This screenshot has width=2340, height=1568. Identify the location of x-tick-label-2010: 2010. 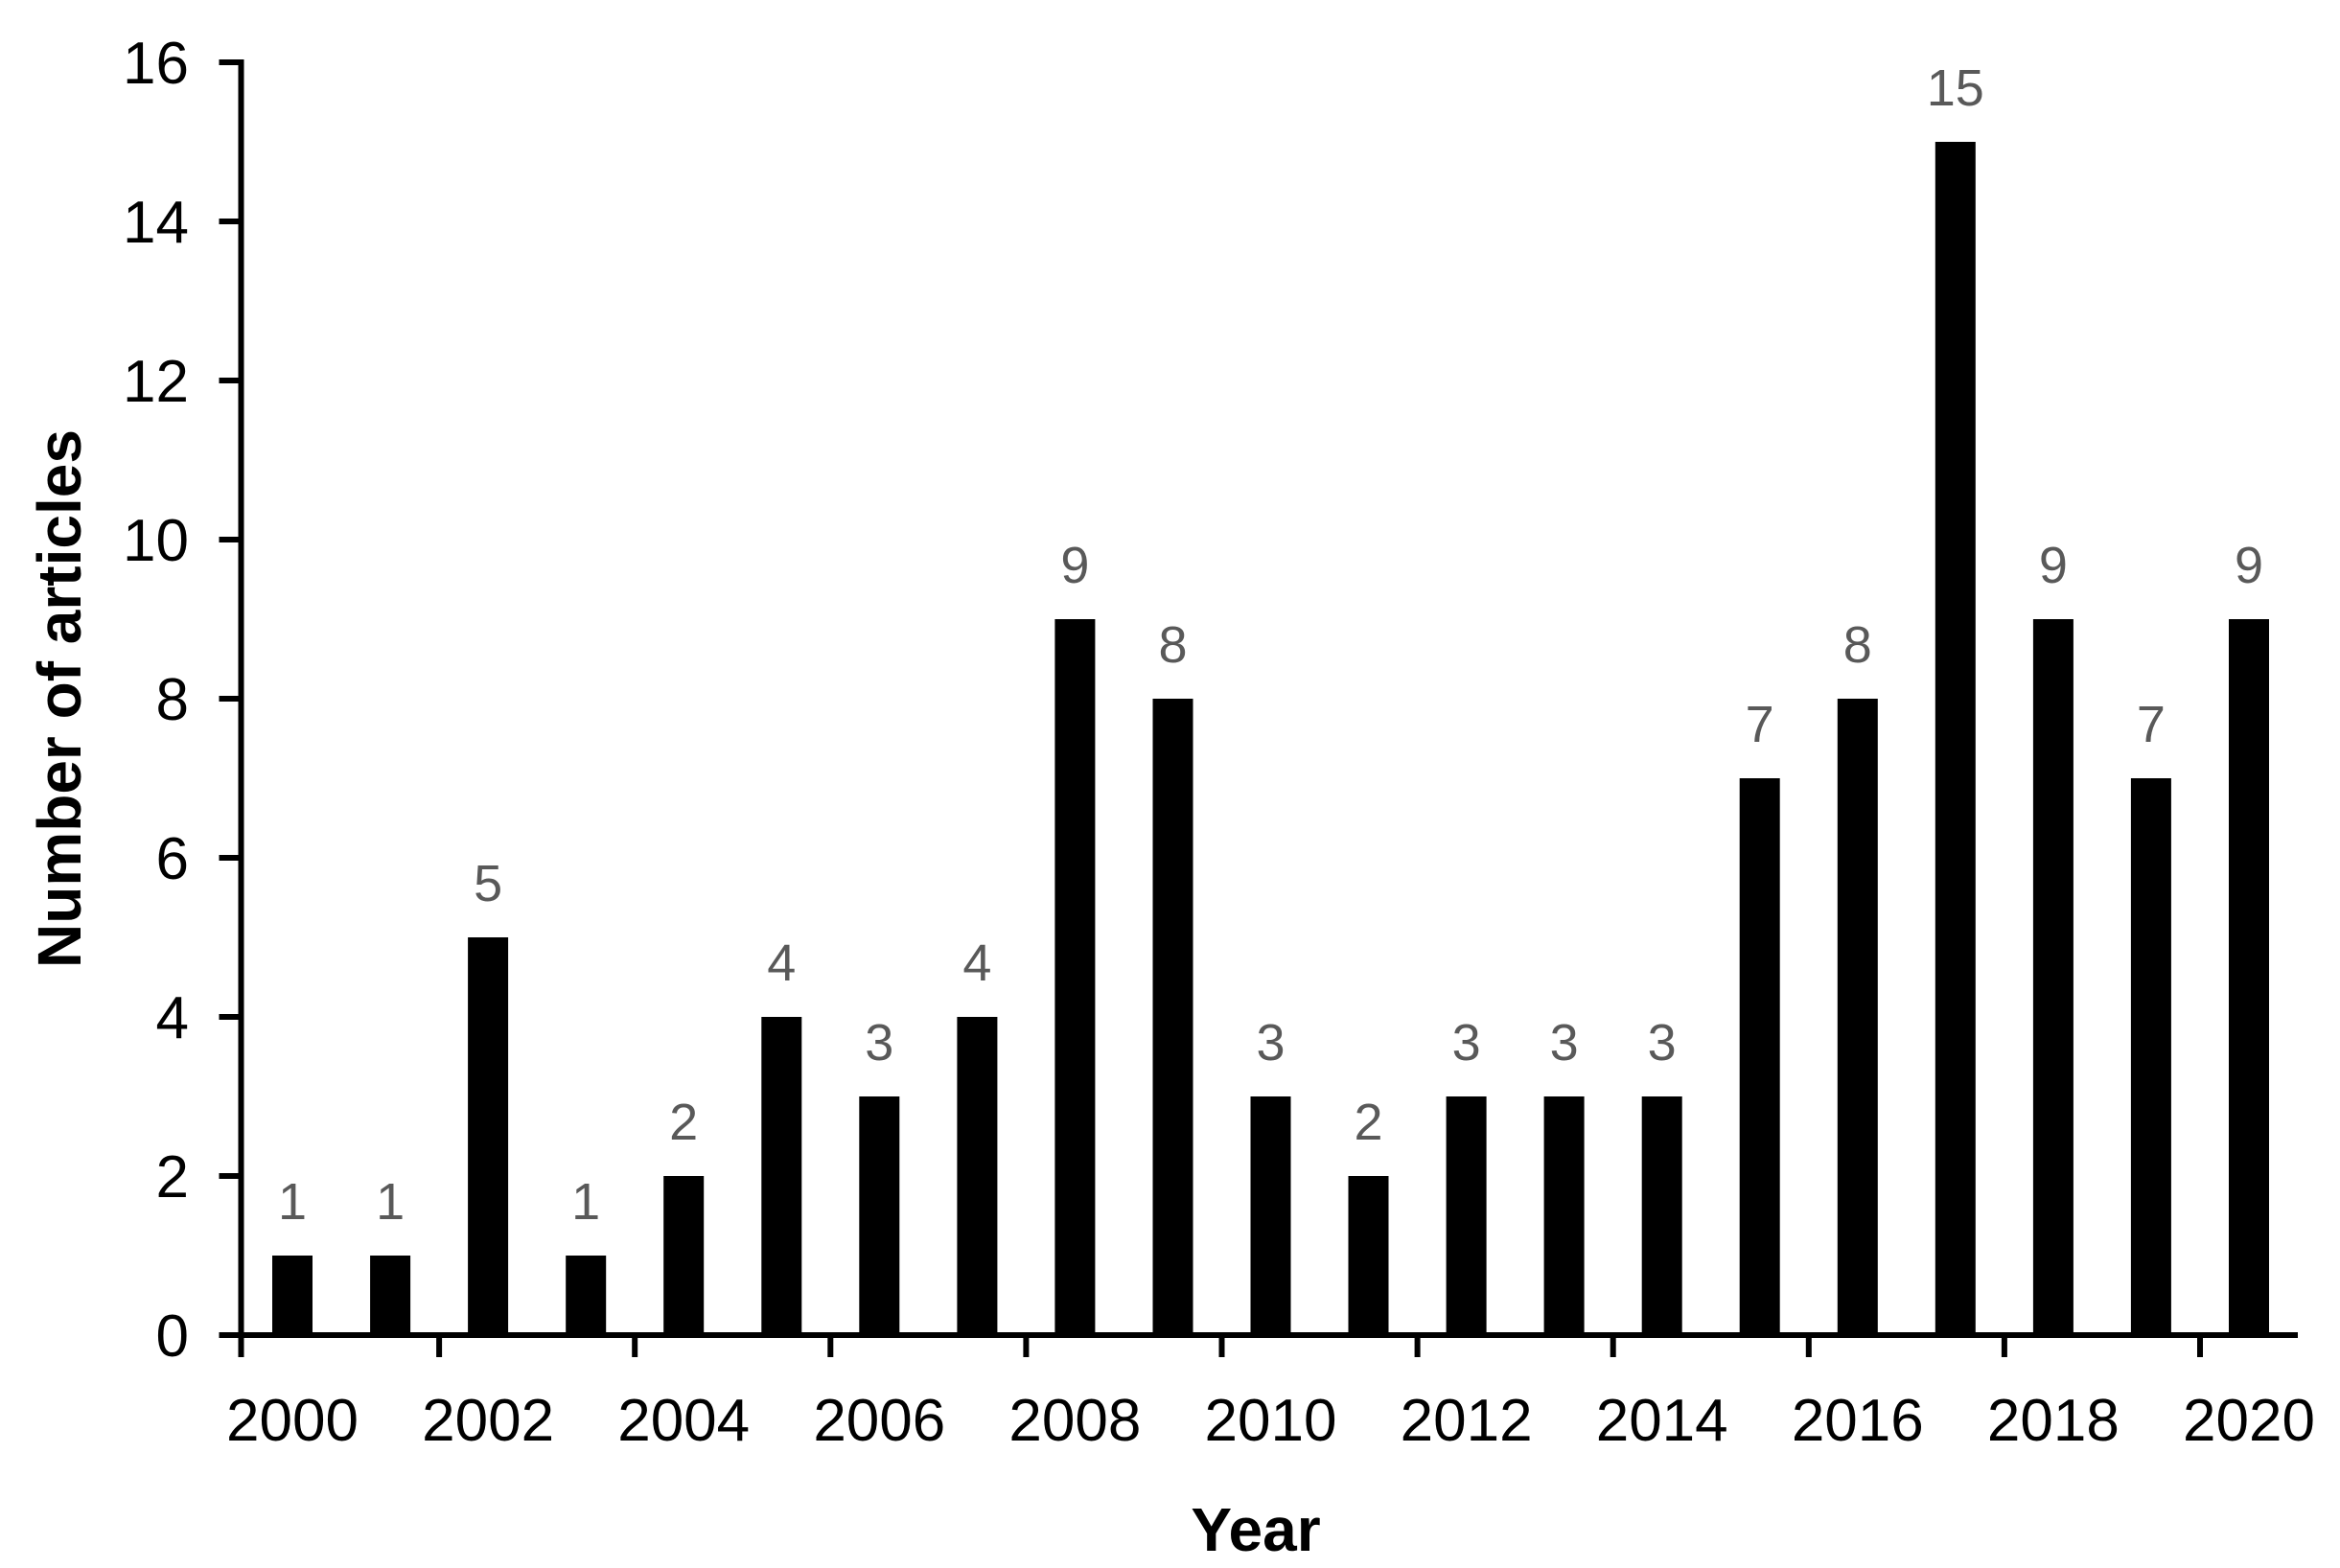
(1271, 1421).